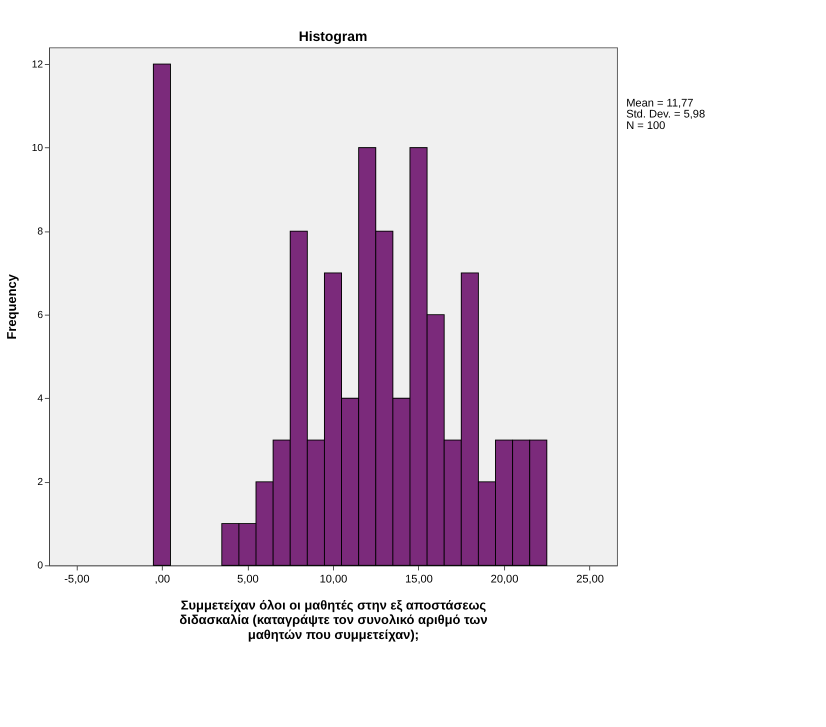 Image resolution: width=826 pixels, height=727 pixels. I want to click on y-tick-label: 4, so click(40, 399).